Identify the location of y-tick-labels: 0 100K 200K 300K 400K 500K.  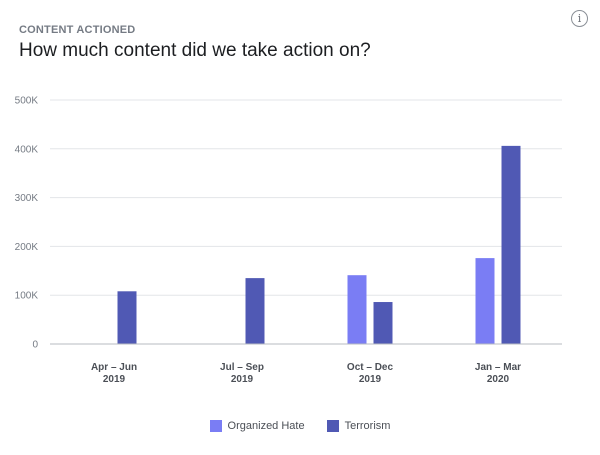
(27, 223).